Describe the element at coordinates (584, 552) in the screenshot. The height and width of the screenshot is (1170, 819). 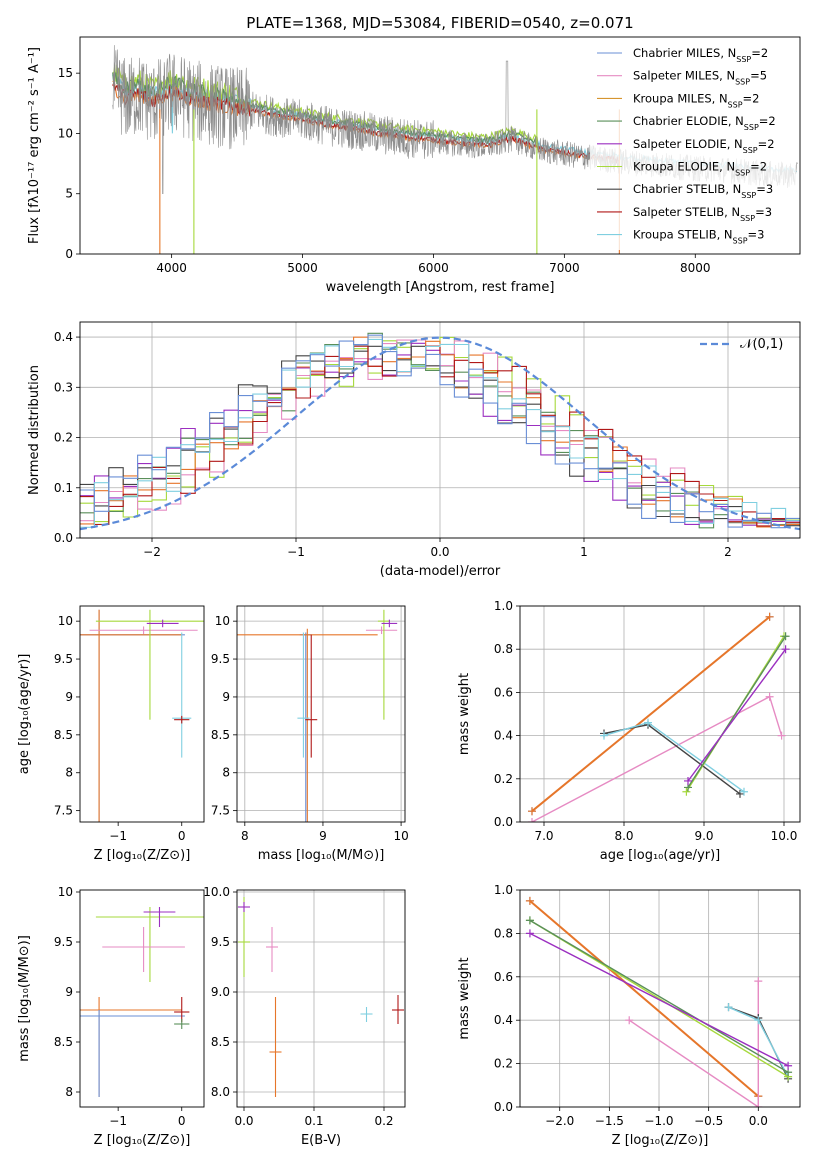
I see `x-tick-label: 1` at that location.